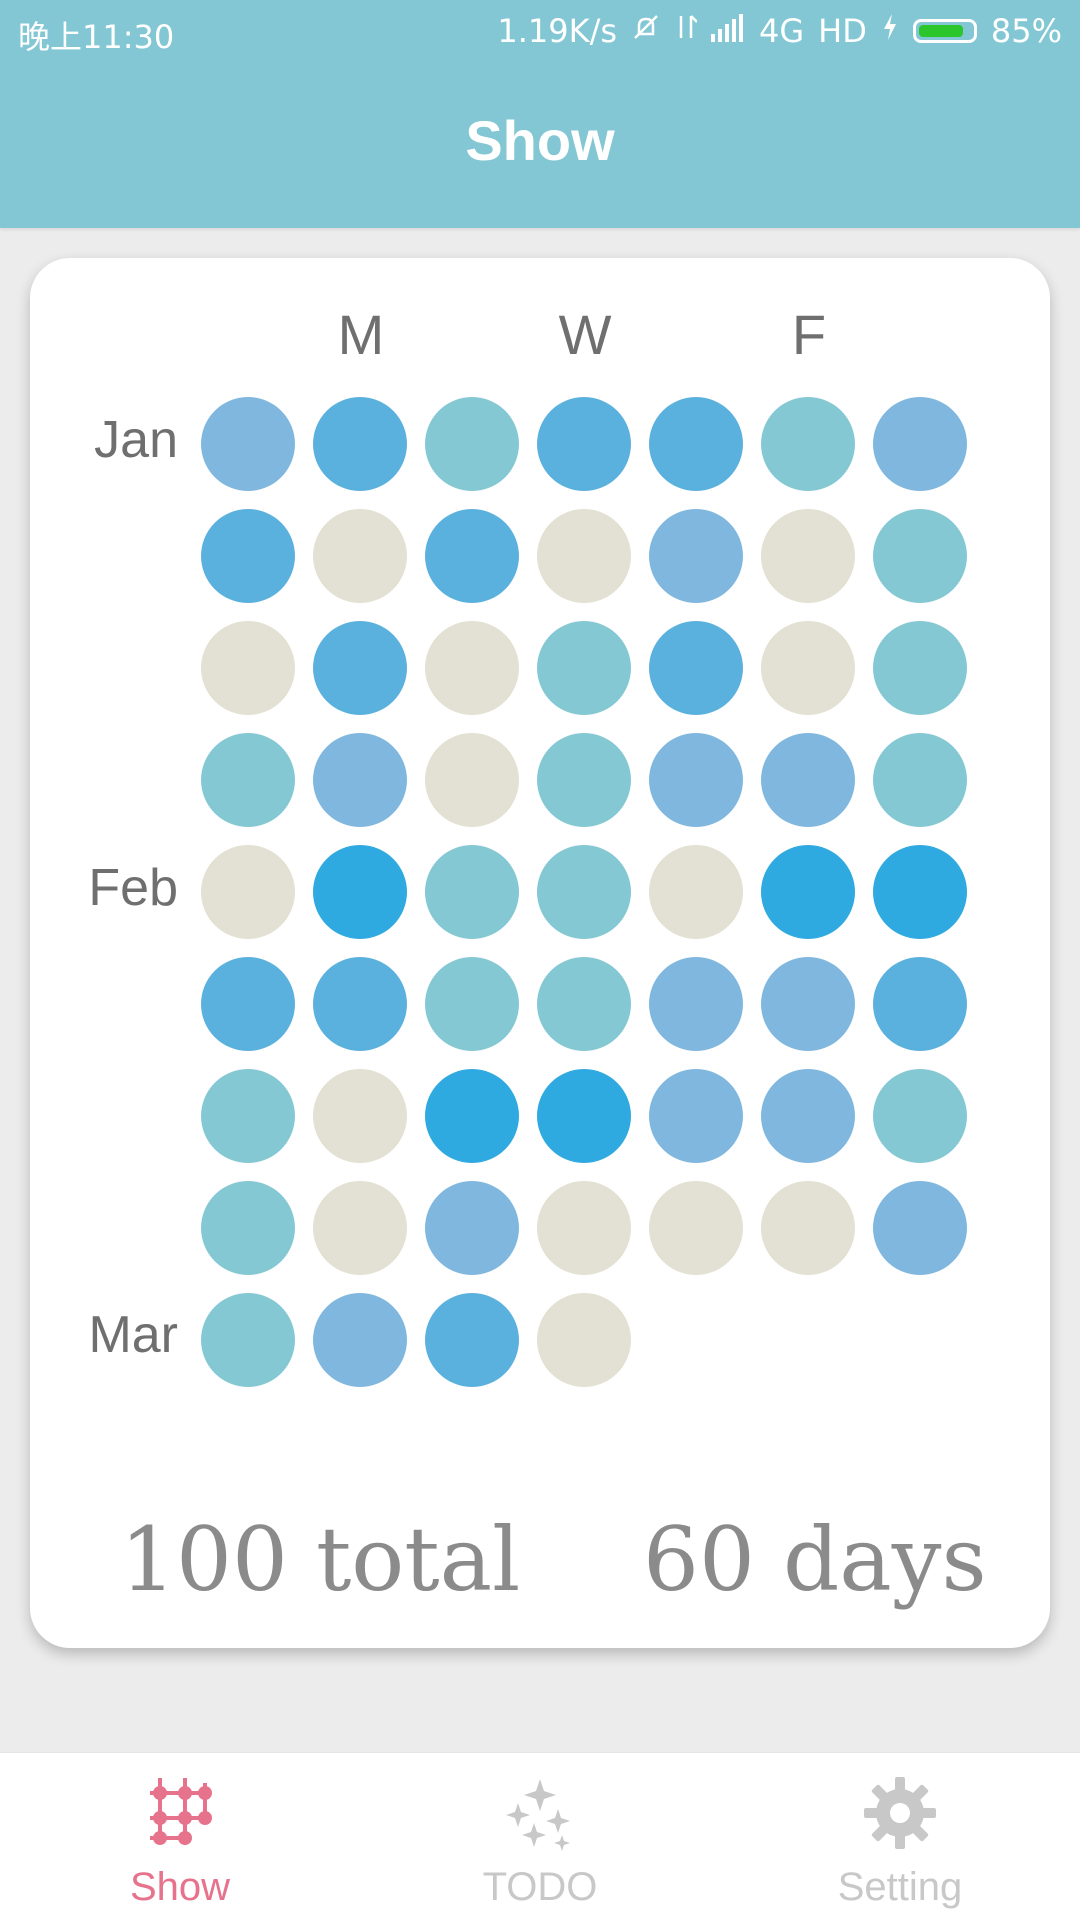 The height and width of the screenshot is (1921, 1080). What do you see at coordinates (900, 1887) in the screenshot?
I see `tab-setting-label: Setting` at bounding box center [900, 1887].